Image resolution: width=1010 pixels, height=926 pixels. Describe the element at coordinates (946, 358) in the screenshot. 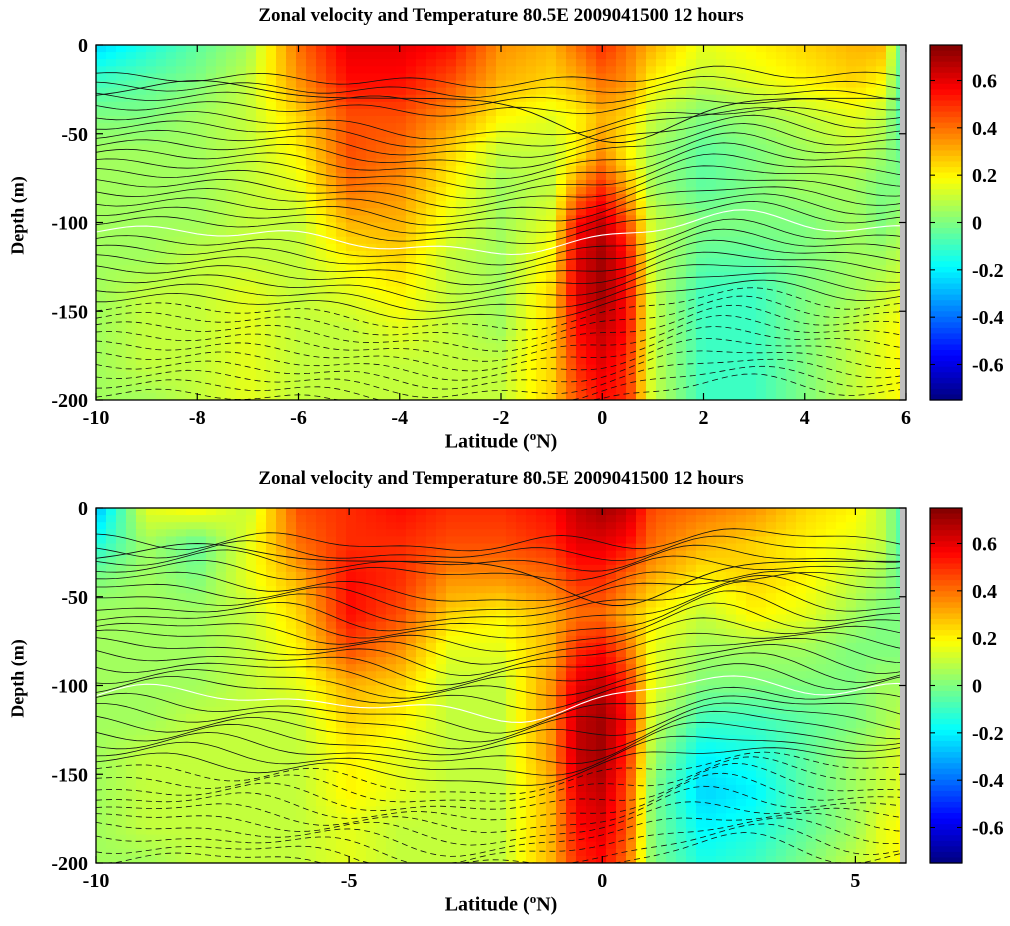

I see `colorbar-segment` at that location.